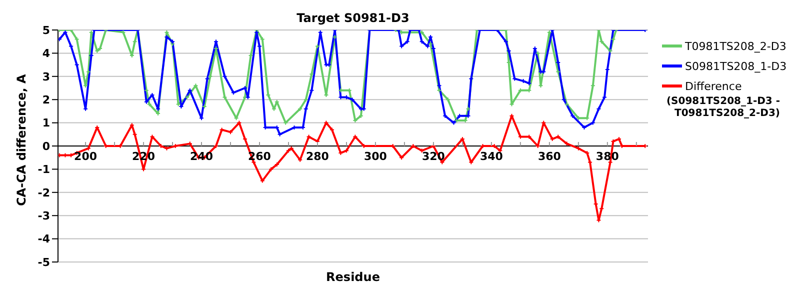 Image resolution: width=800 pixels, height=300 pixels. What do you see at coordinates (46, 53) in the screenshot?
I see `y-tick-label: 4` at bounding box center [46, 53].